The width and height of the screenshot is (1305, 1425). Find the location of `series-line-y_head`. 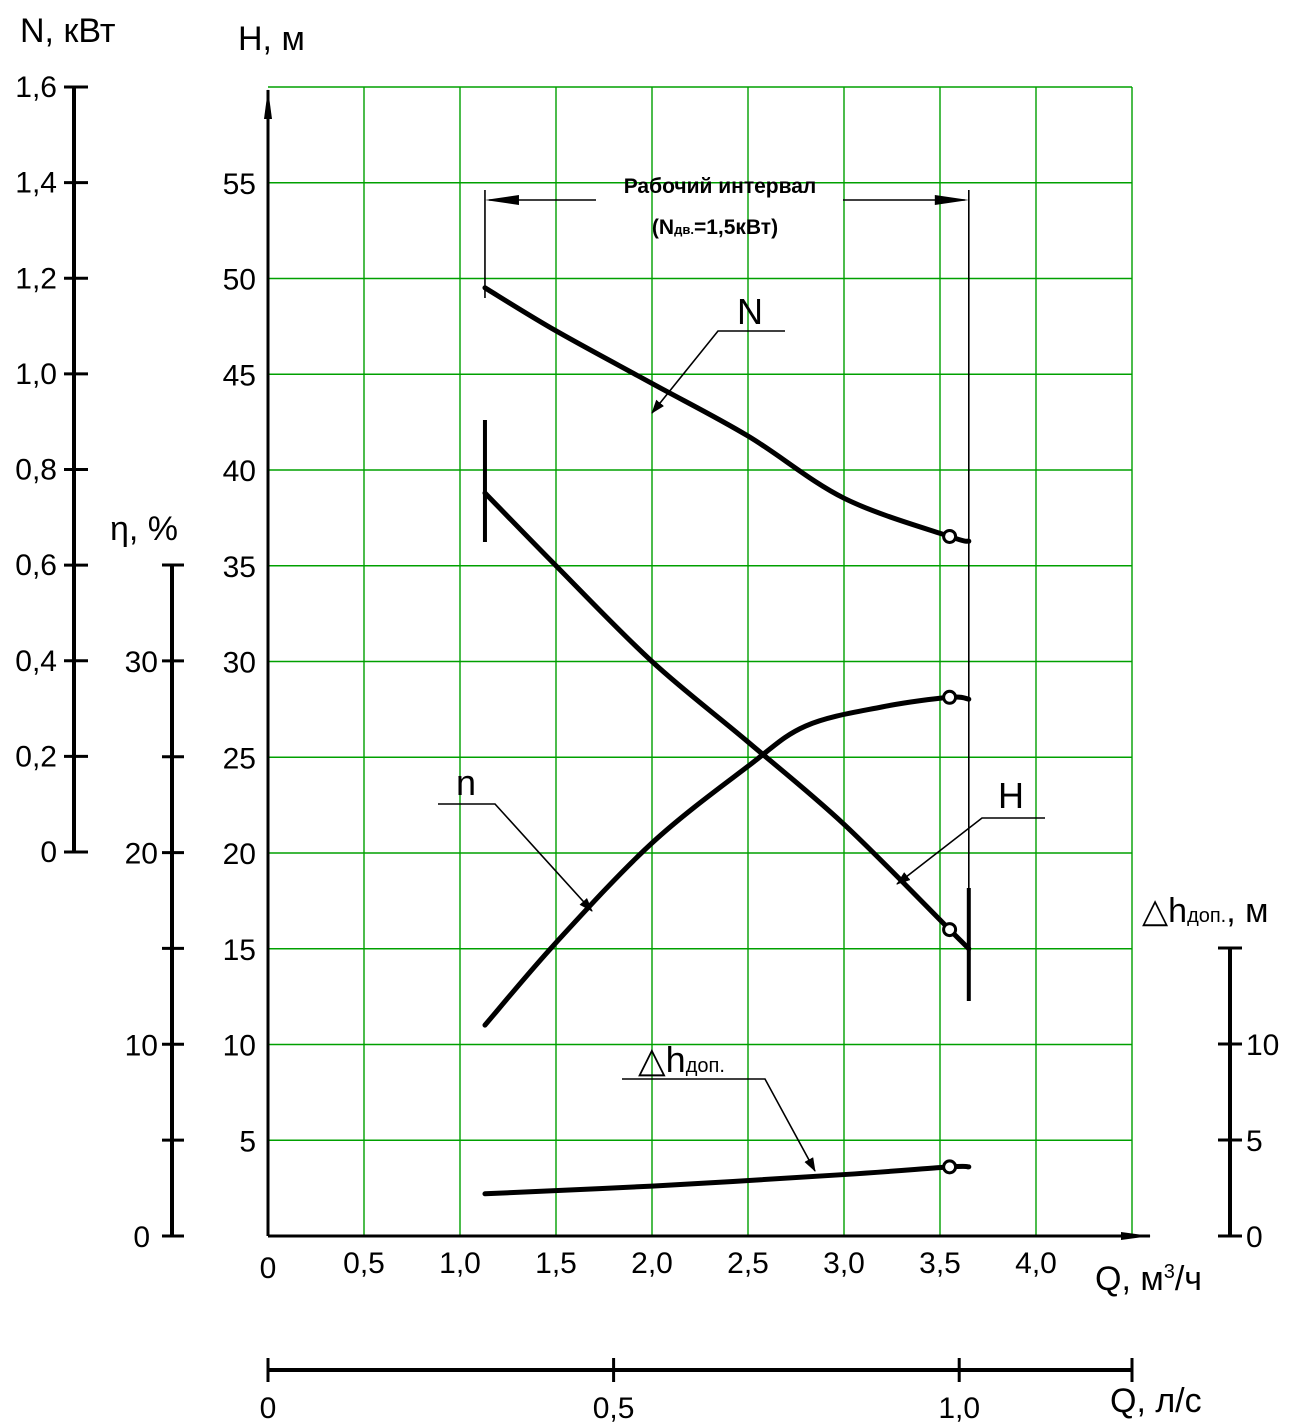

series-line-y_head is located at coordinates (727, 721).